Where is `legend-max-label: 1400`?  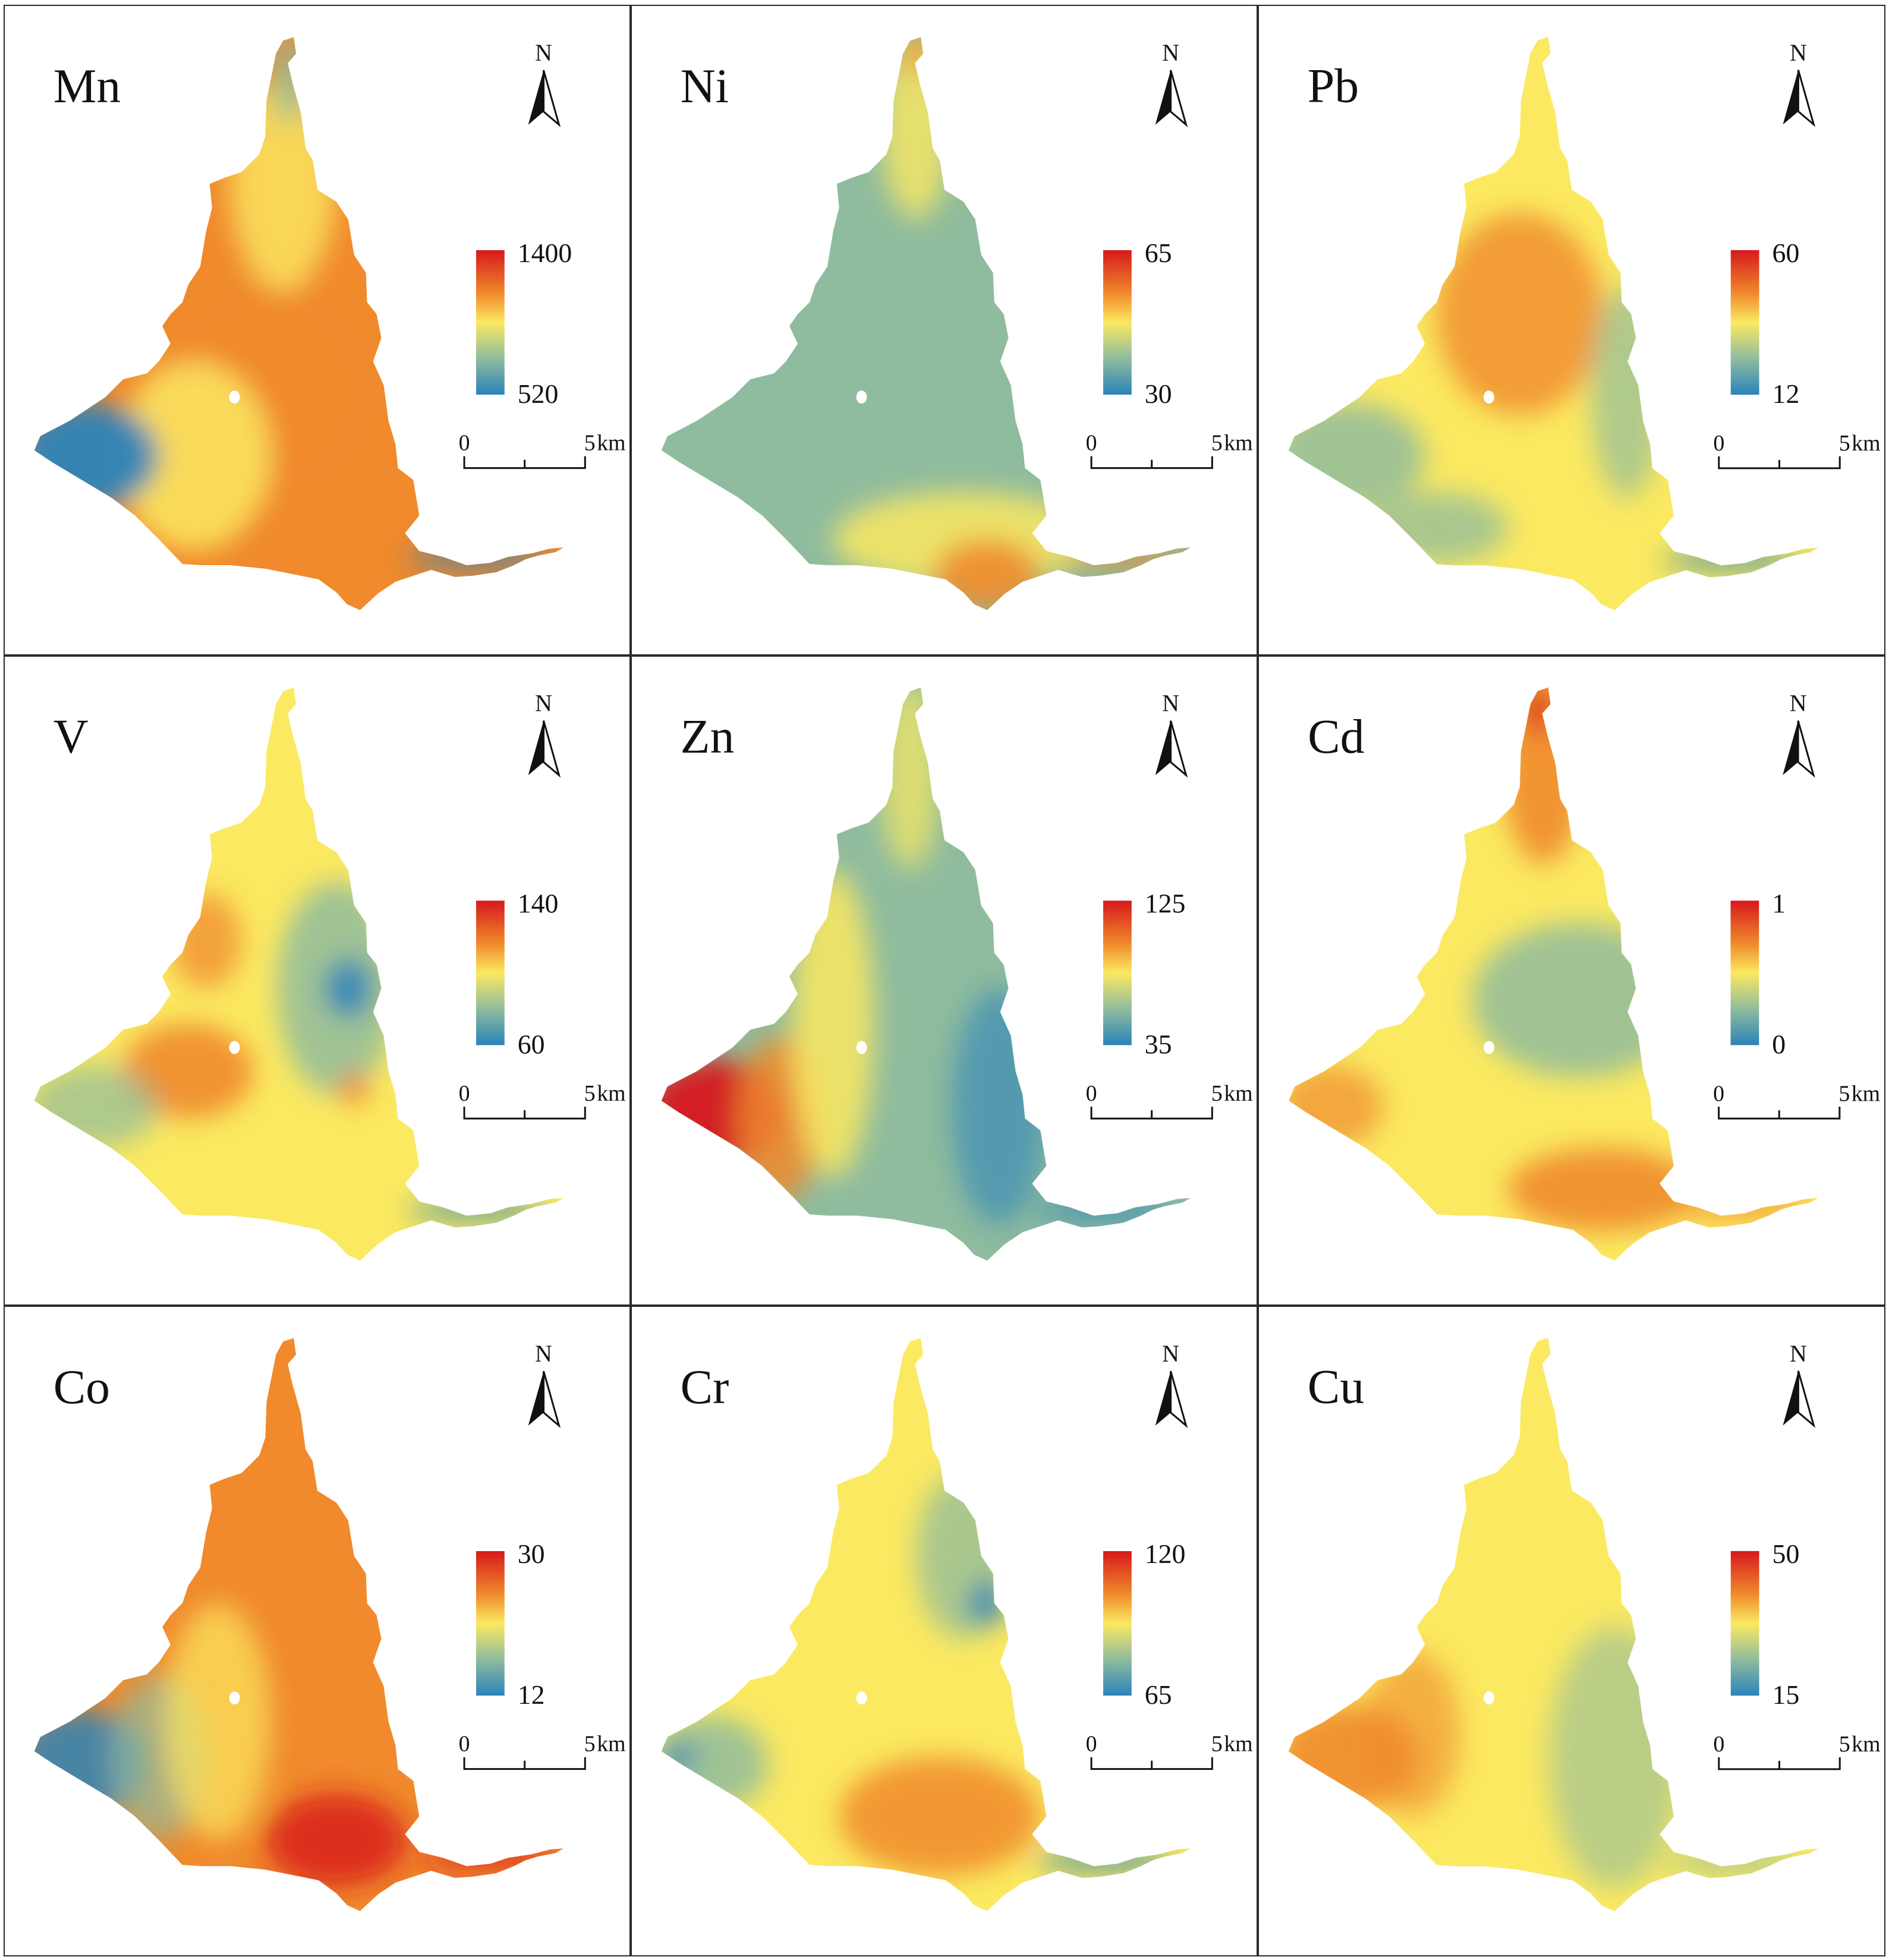
legend-max-label: 1400 is located at coordinates (545, 253).